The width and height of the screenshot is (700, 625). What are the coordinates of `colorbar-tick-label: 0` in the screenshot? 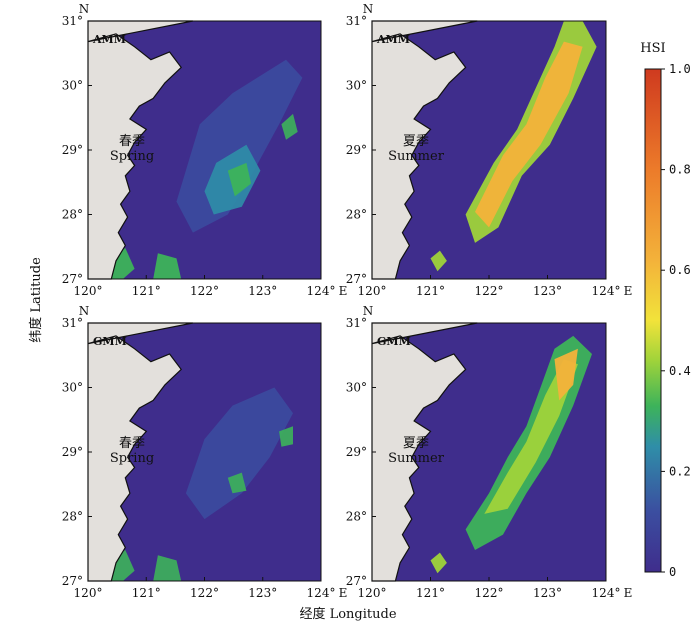 It's located at (672, 572).